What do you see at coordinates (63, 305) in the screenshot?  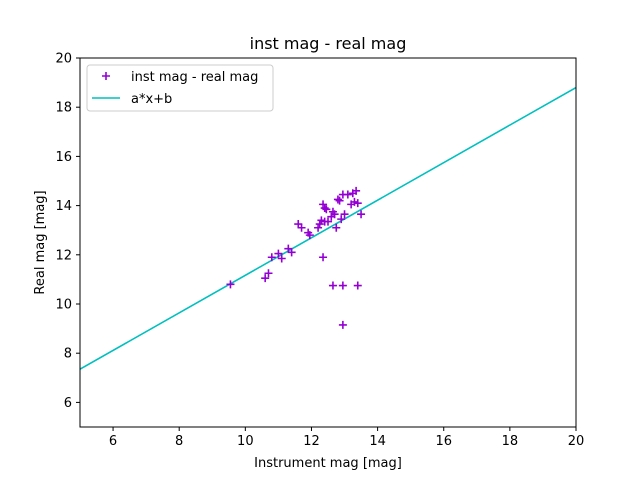 I see `y-tick-label: 10` at bounding box center [63, 305].